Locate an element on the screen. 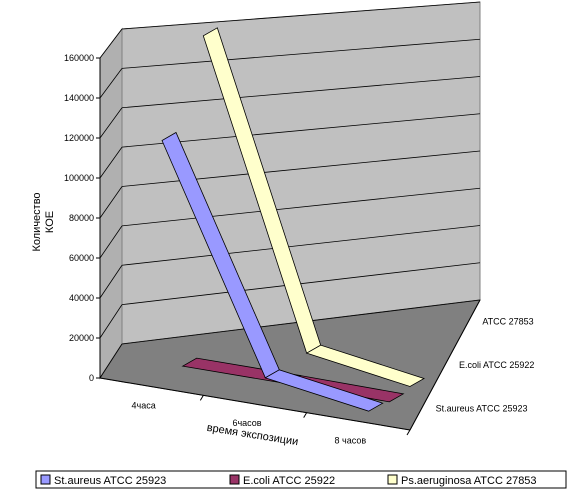 This screenshot has height=493, width=576. y-tick-label: 100000 is located at coordinates (79, 178).